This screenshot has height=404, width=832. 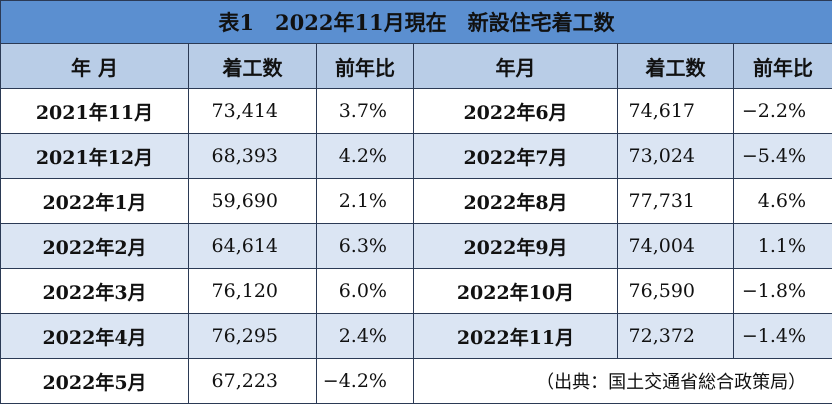 What do you see at coordinates (365, 66) in the screenshot?
I see `header-ratio-left: 前年比` at bounding box center [365, 66].